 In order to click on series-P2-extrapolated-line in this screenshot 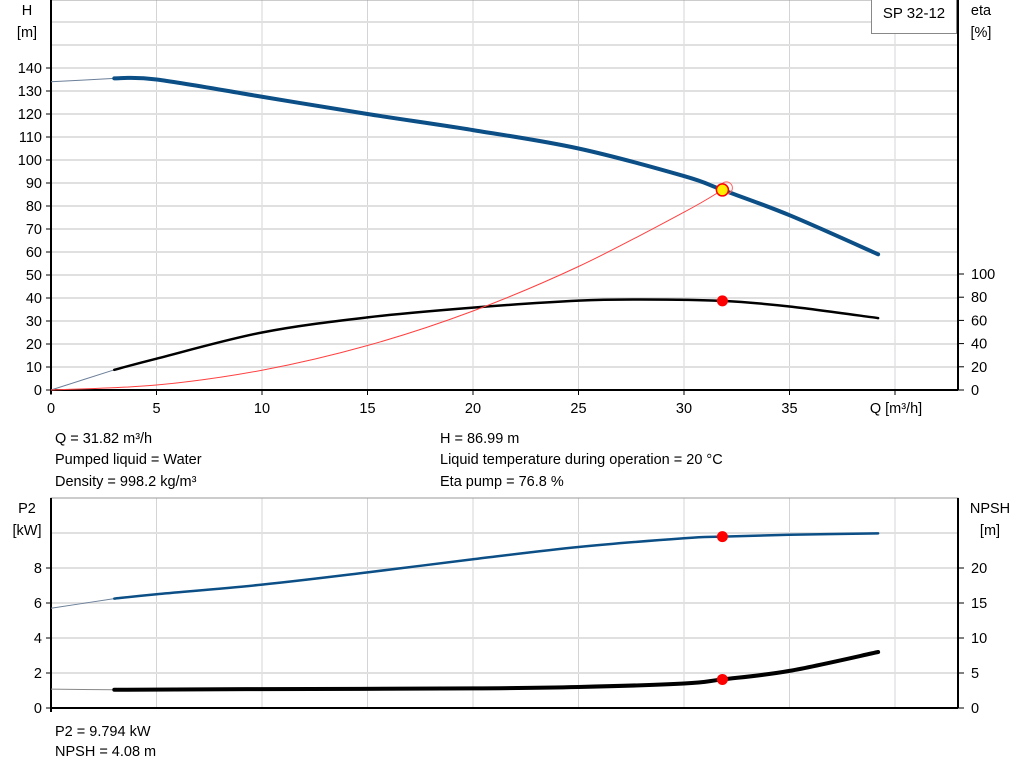, I will do `click(82, 603)`.